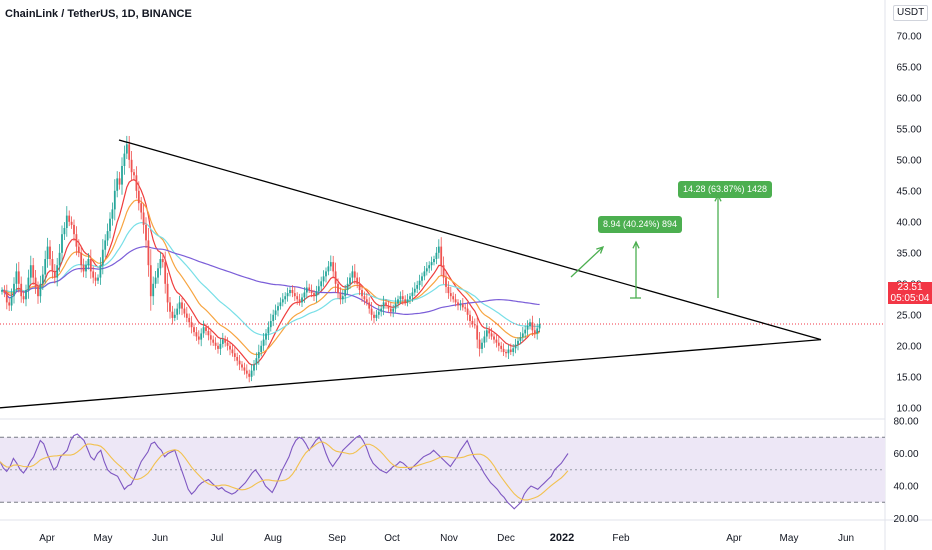  I want to click on price-tick-label: 10.00, so click(908, 408).